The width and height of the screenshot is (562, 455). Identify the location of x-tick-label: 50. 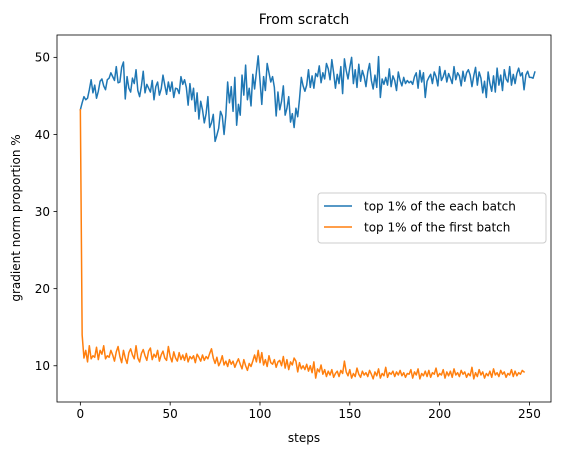
(170, 414).